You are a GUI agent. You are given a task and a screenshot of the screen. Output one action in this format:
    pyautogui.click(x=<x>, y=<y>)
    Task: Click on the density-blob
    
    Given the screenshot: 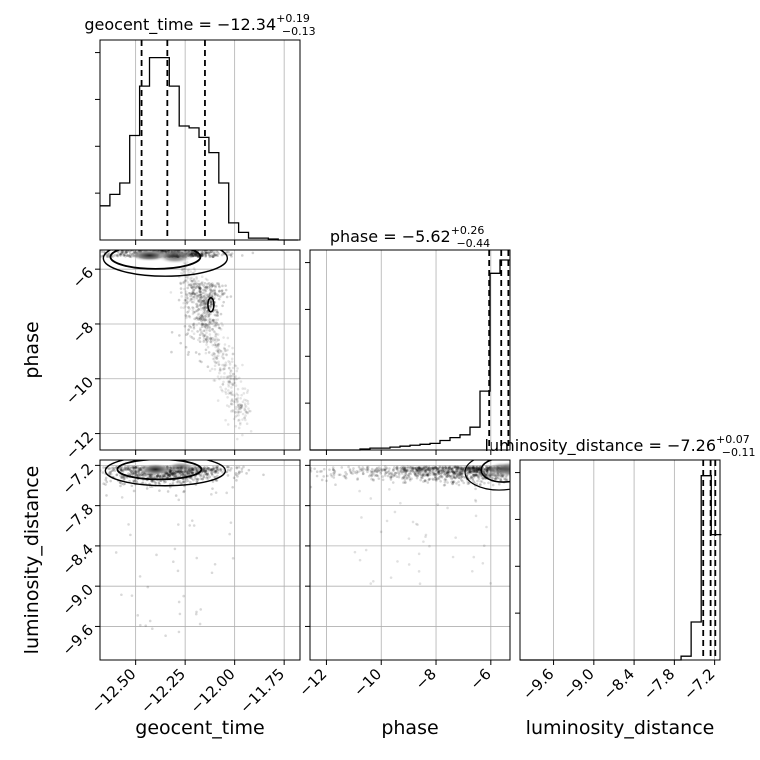 What is the action you would take?
    pyautogui.click(x=155, y=469)
    